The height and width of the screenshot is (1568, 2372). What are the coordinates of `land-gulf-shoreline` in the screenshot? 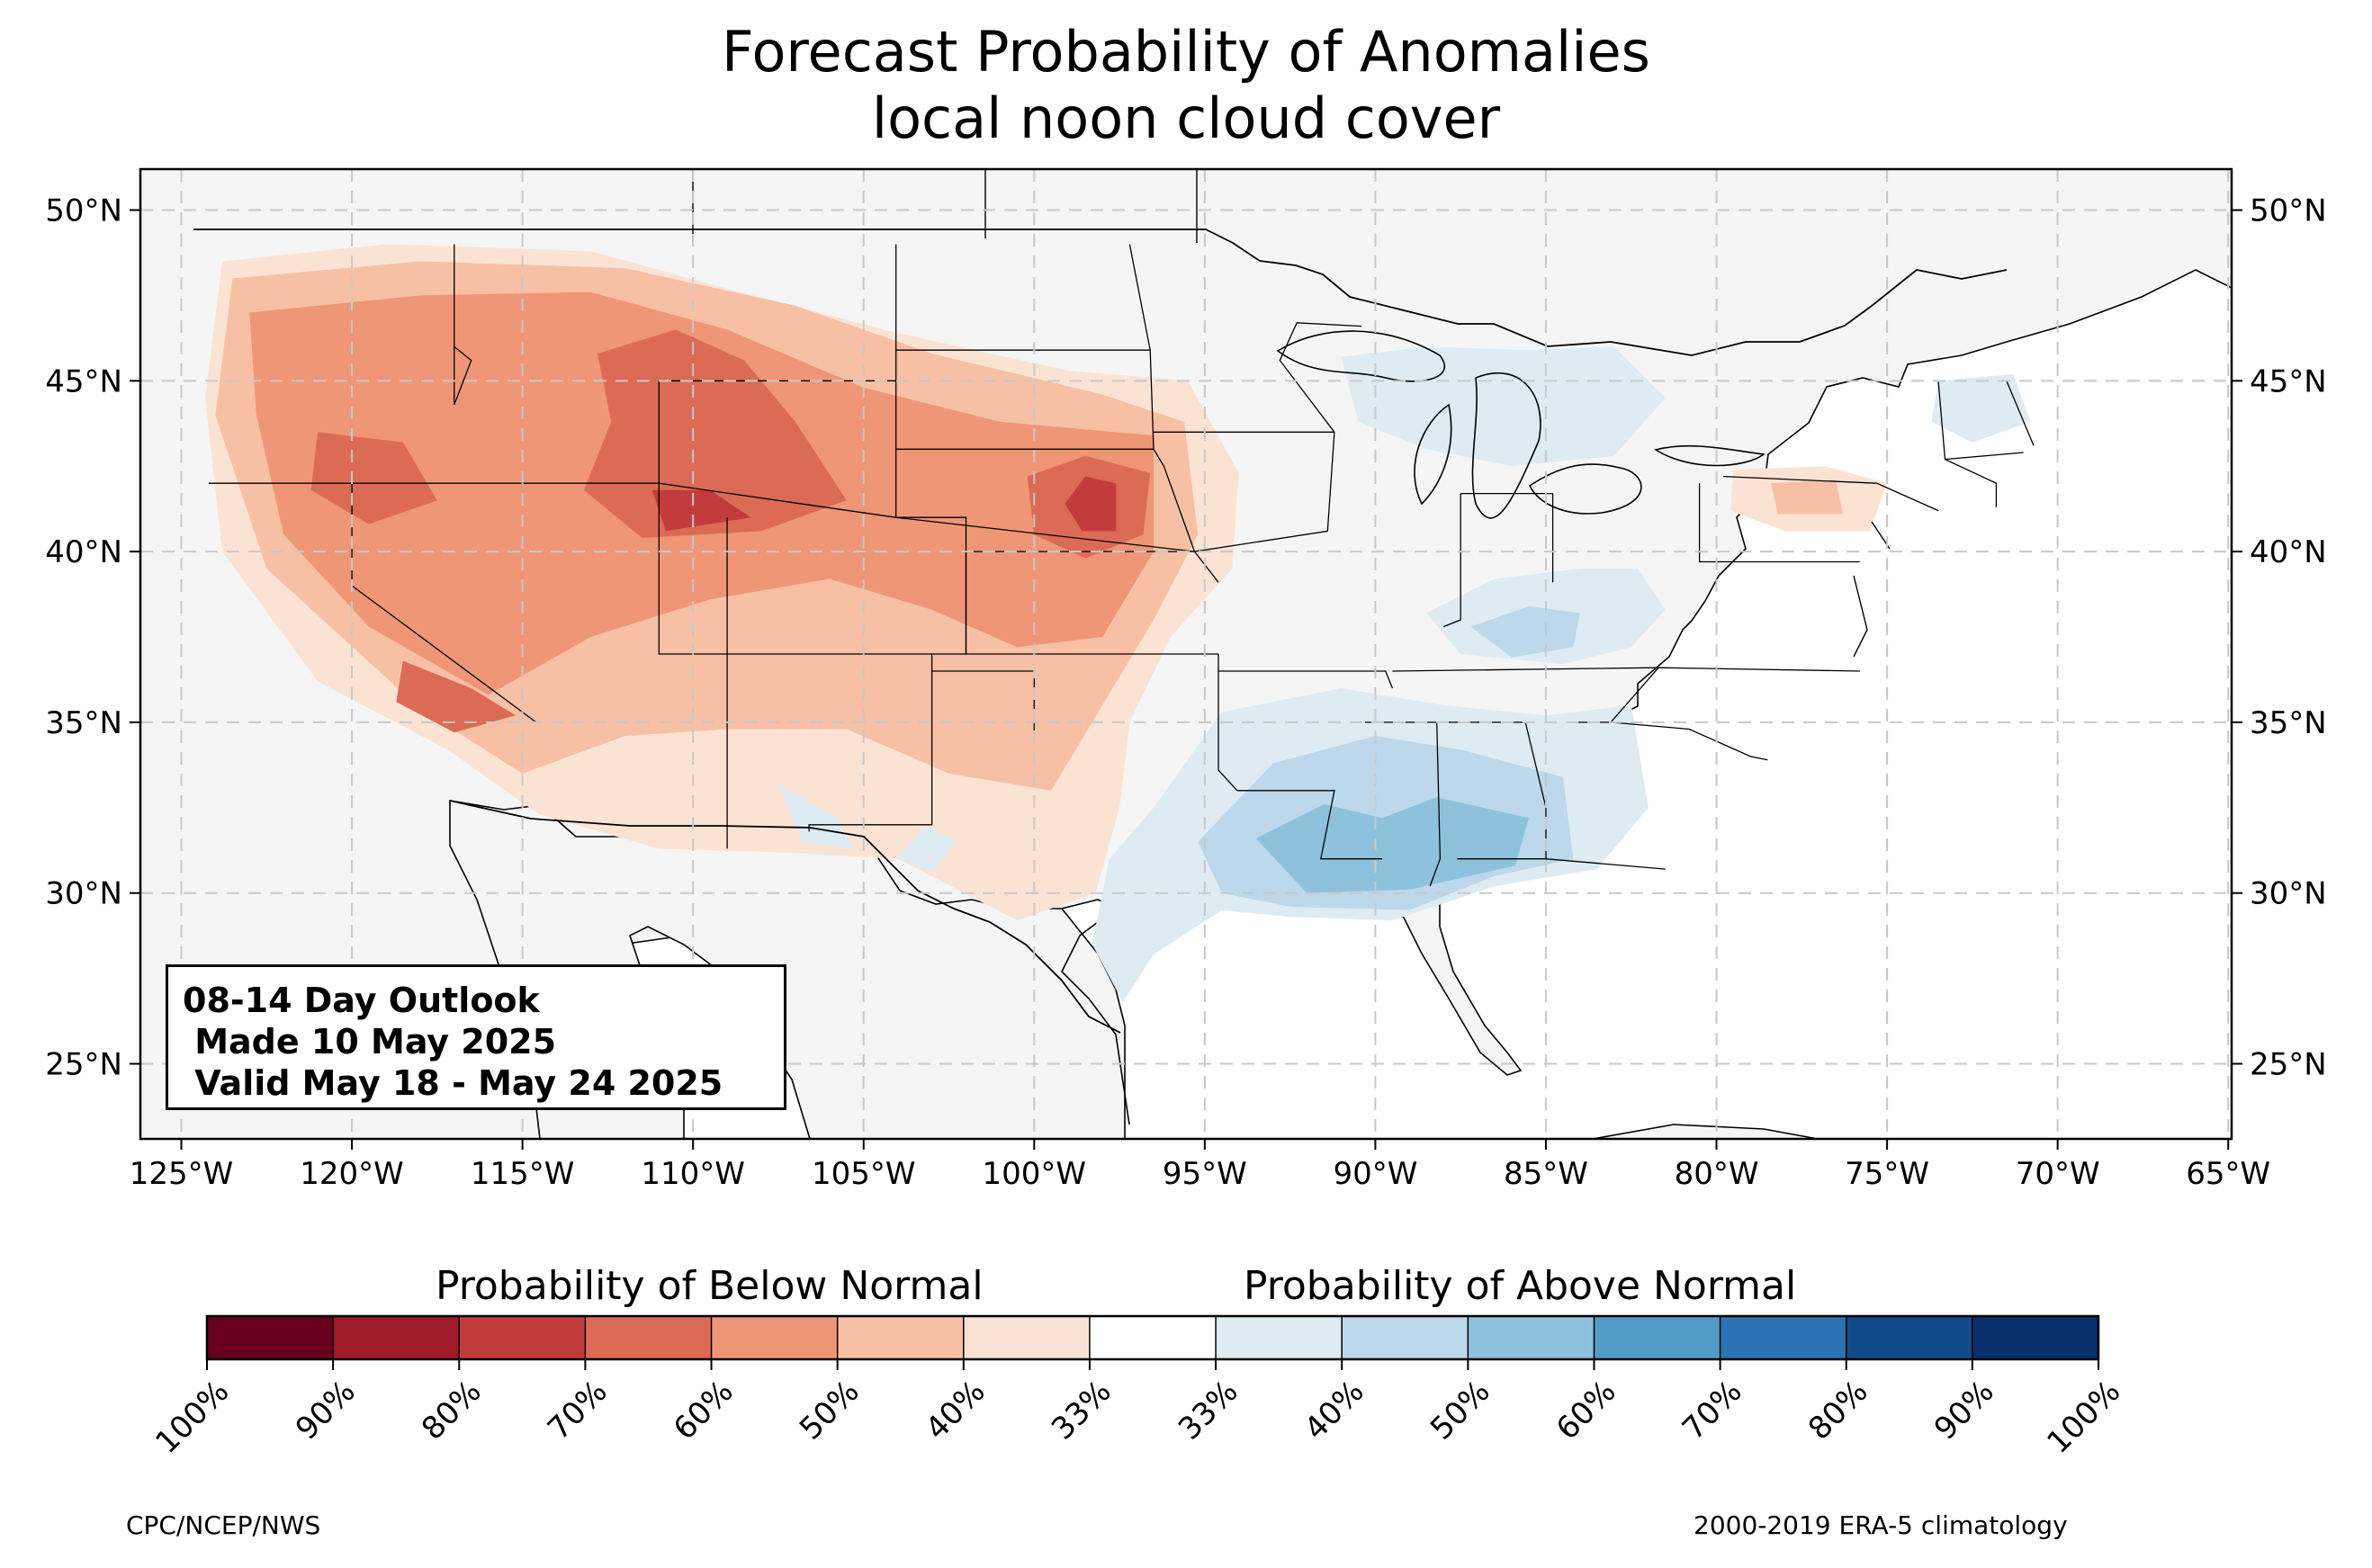 It's located at (1095, 1016).